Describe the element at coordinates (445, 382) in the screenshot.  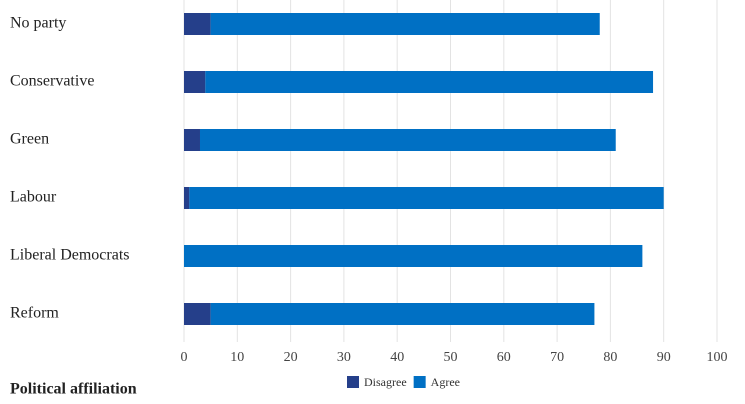
I see `legend-label: Agree` at that location.